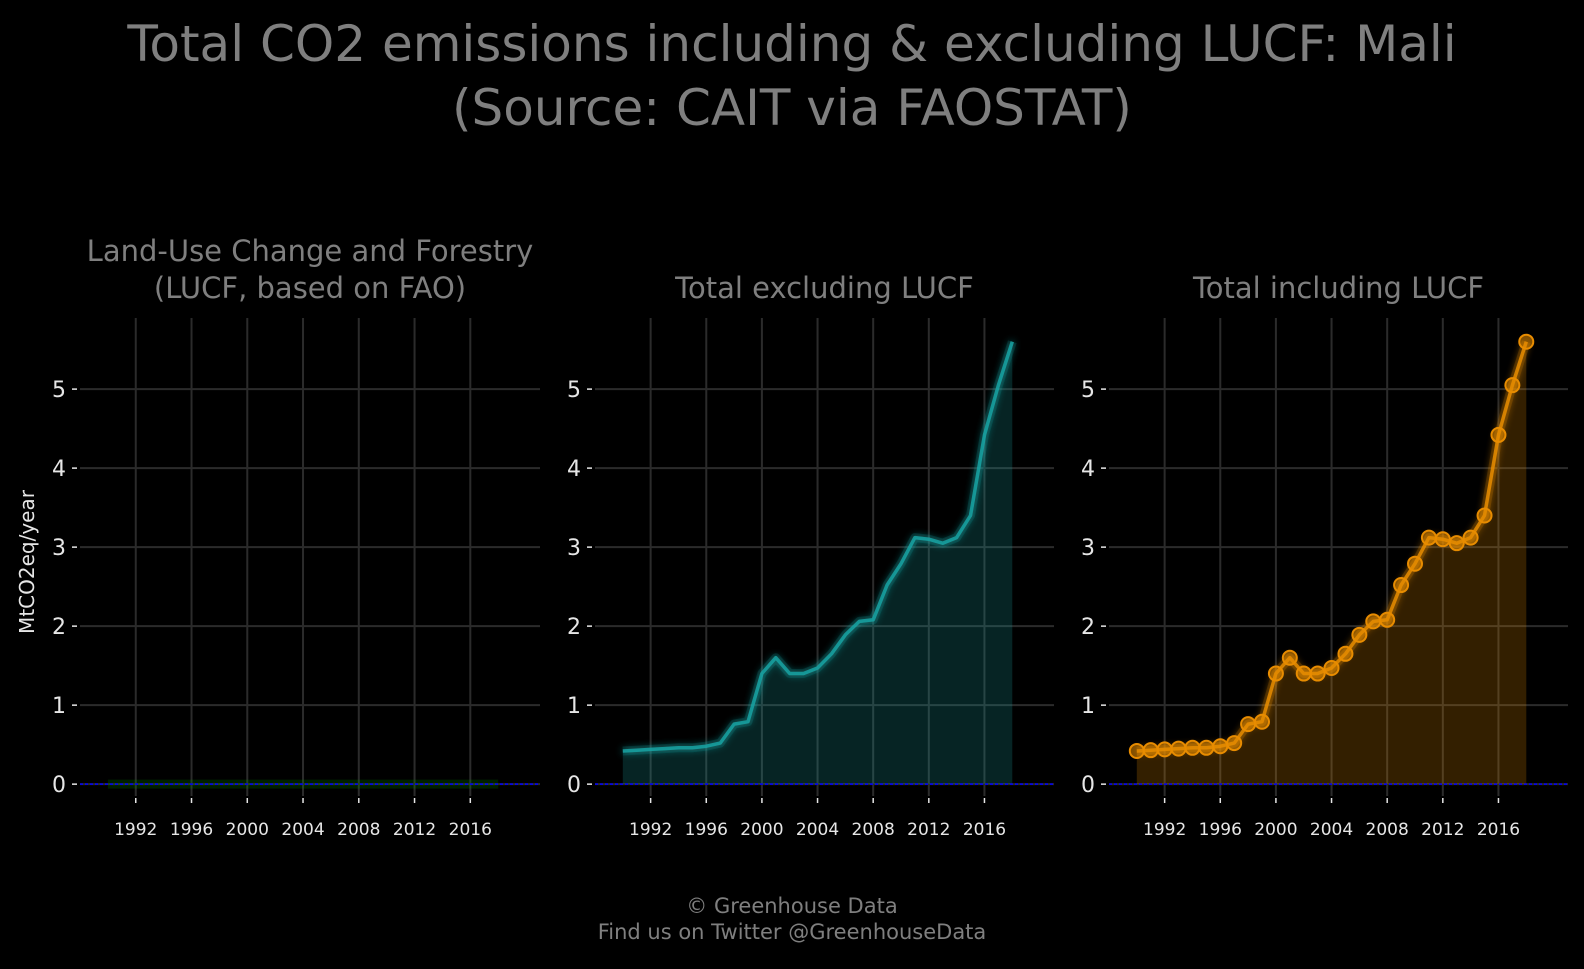  What do you see at coordinates (792, 932) in the screenshot?
I see `footer-twitter: Find us on Twitter @GreenhouseData` at bounding box center [792, 932].